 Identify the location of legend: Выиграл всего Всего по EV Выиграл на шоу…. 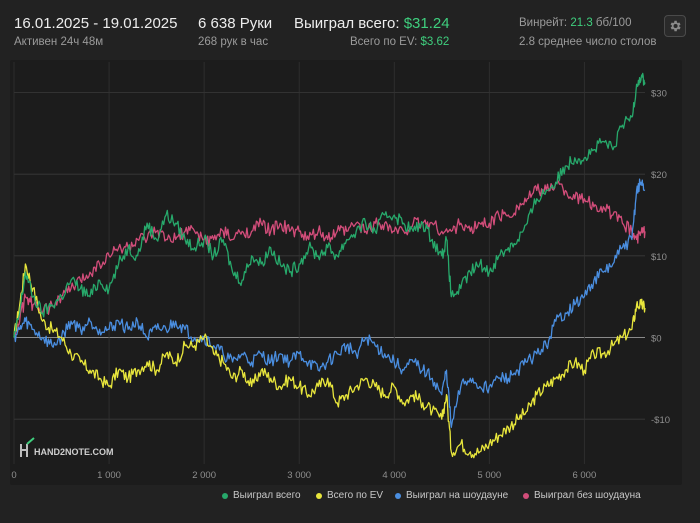
(350, 500).